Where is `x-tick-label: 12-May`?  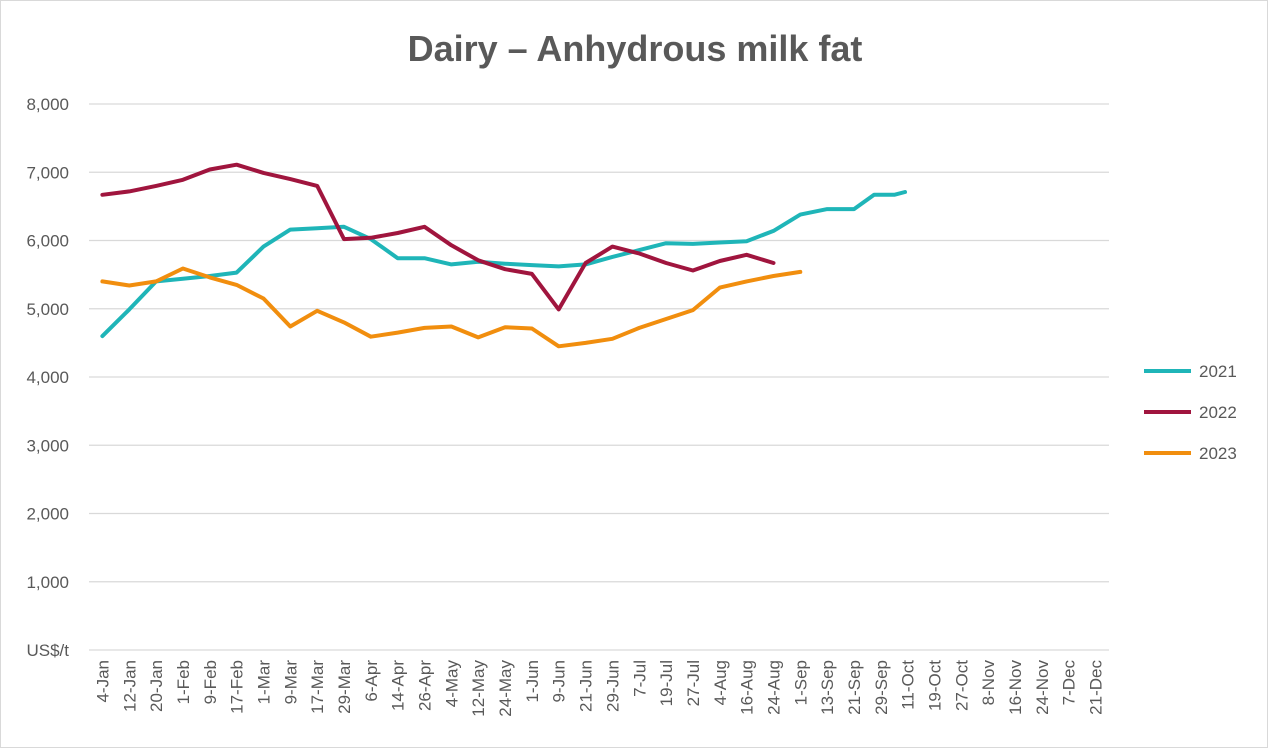
x-tick-label: 12-May is located at coordinates (478, 688).